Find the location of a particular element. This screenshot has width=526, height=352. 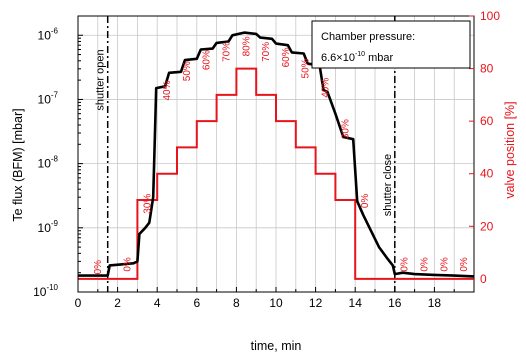

y-right-tick-label: 100 is located at coordinates (490, 16).